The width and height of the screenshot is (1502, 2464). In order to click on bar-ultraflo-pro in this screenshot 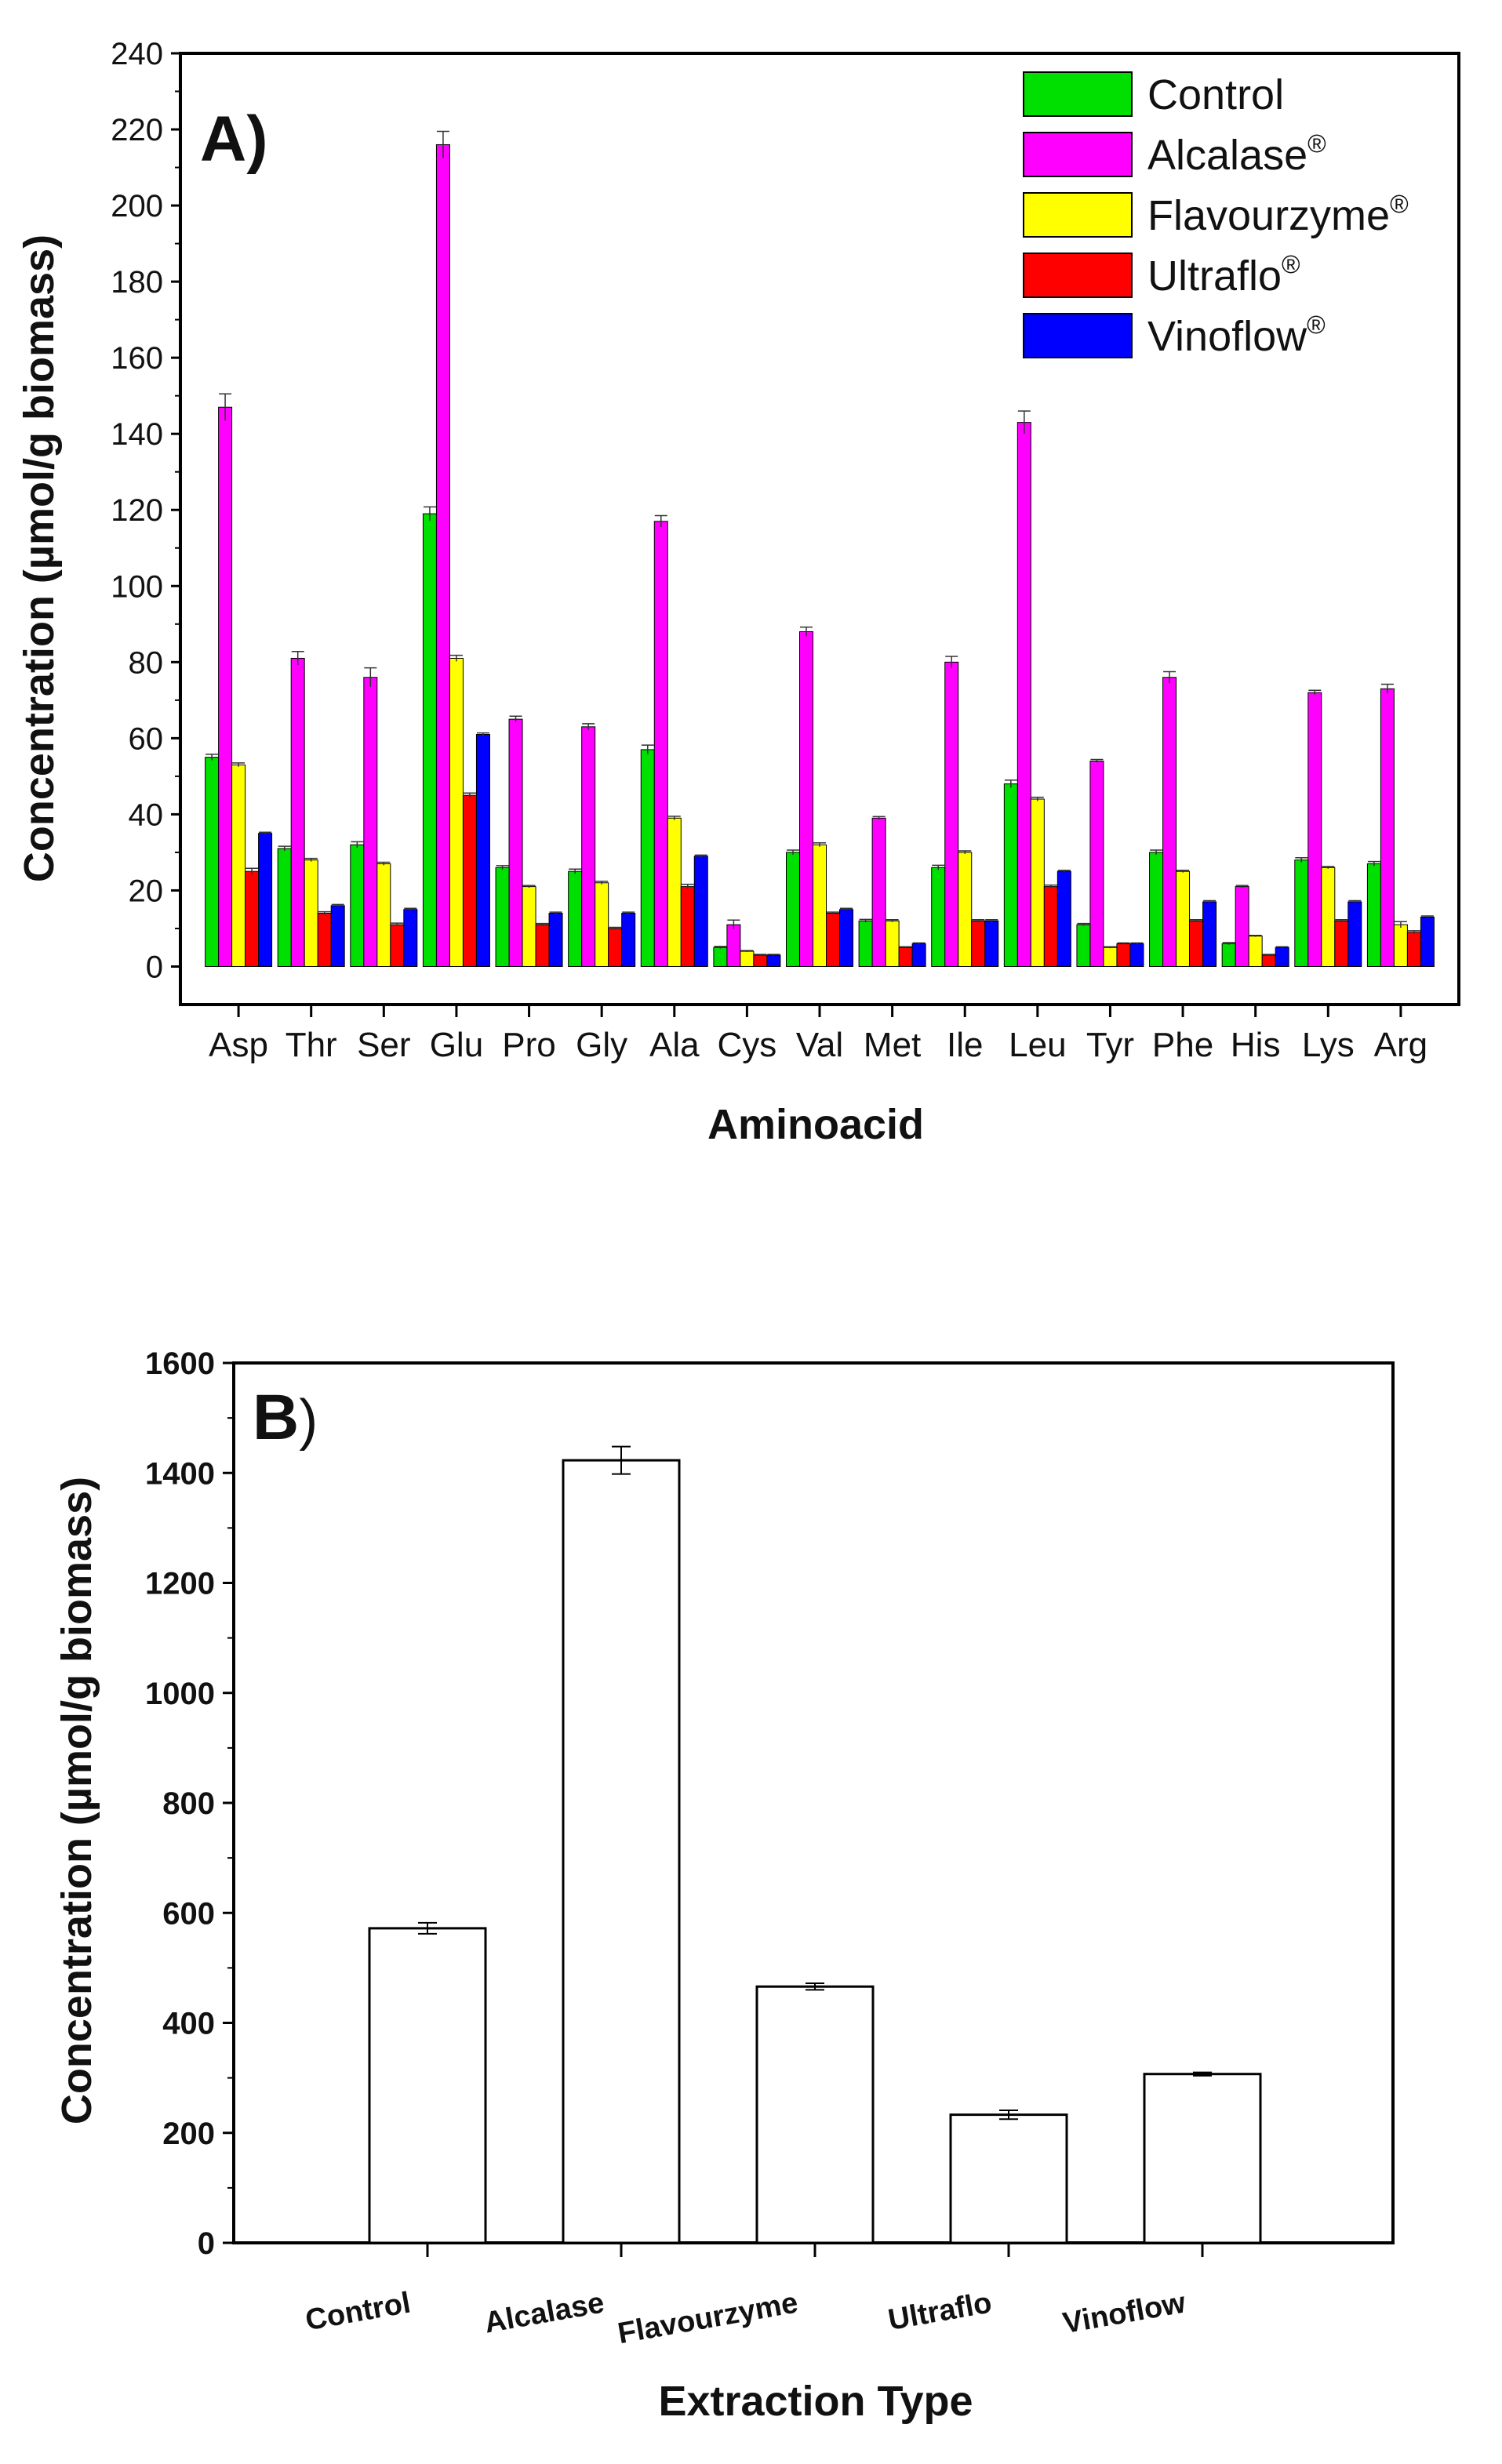, I will do `click(542, 945)`.